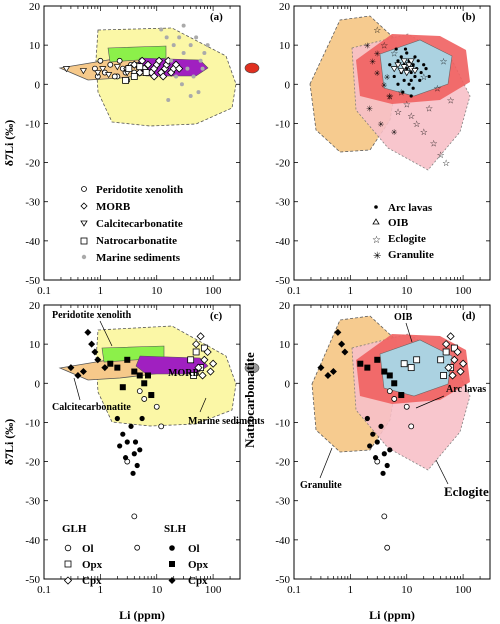 The image size is (500, 624). Describe the element at coordinates (469, 17) in the screenshot. I see `panel-b-label: (b)` at that location.